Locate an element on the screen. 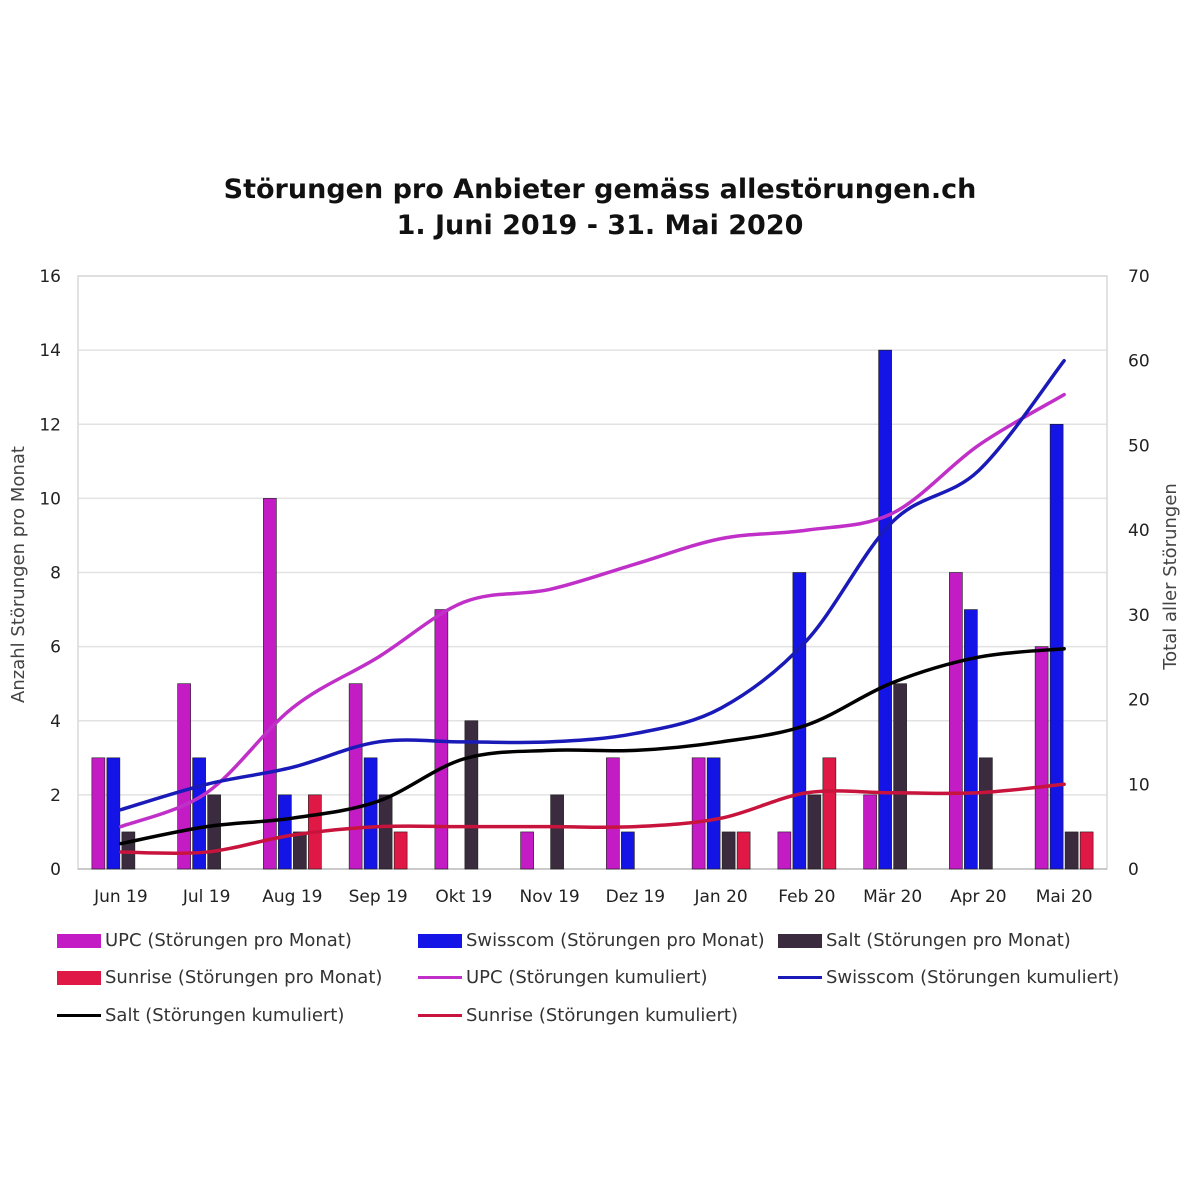  y-axis-left-title: Anzahl Störungen pro Monat is located at coordinates (18, 574).